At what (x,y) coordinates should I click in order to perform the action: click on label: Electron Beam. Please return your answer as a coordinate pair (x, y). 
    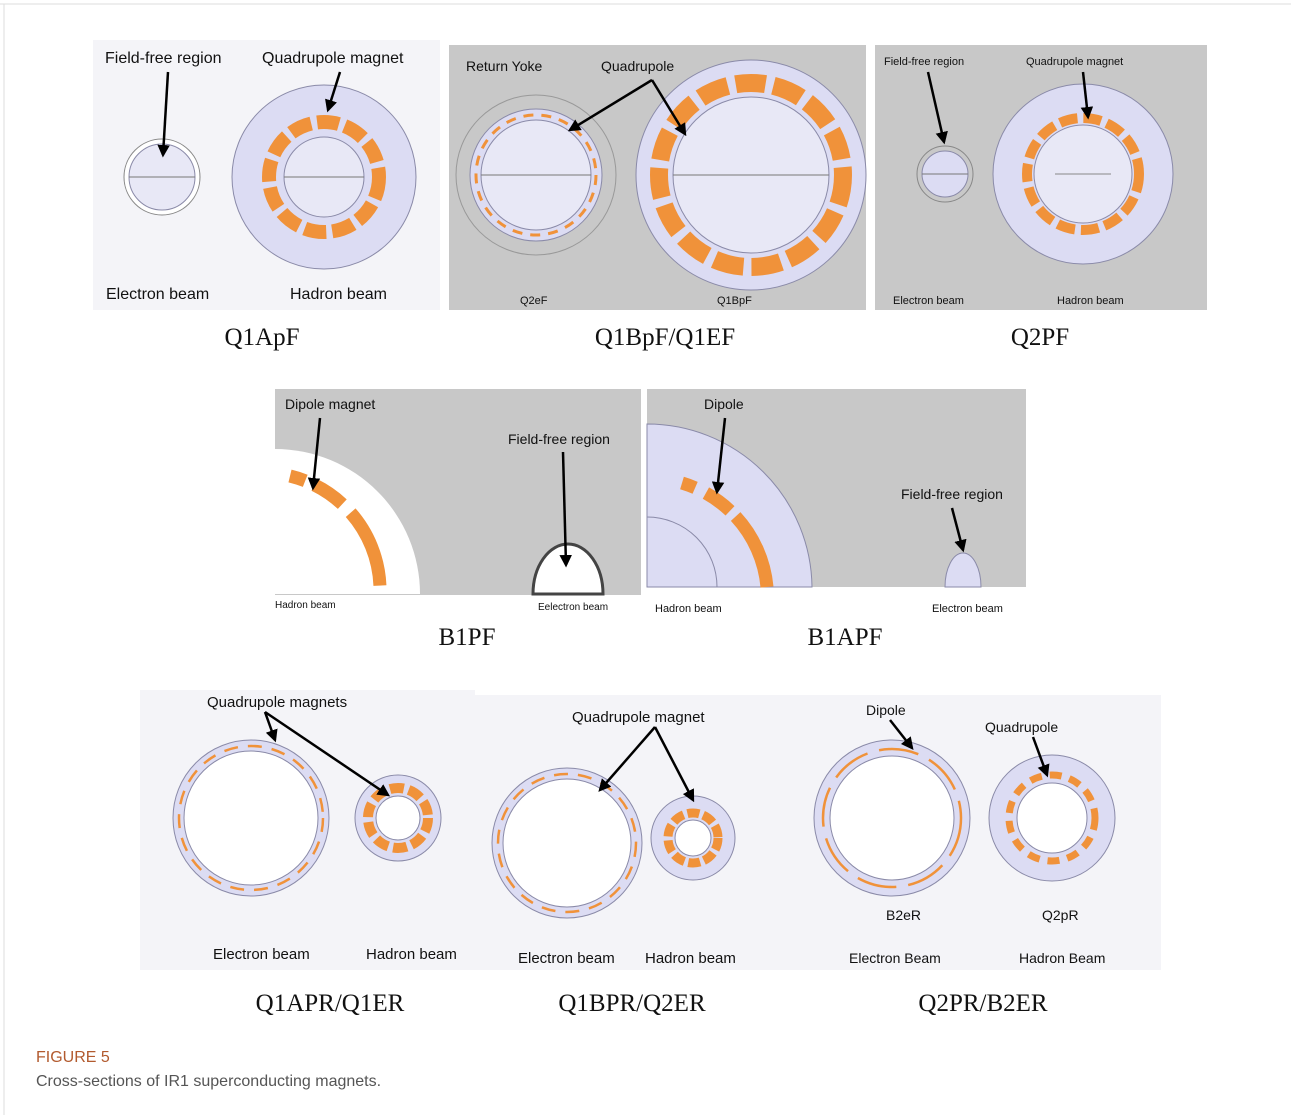
    Looking at the image, I should click on (895, 958).